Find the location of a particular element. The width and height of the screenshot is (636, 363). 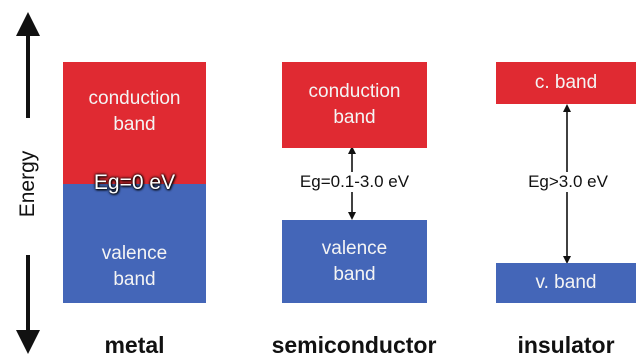

metal-gap-label: Eg=0 eV is located at coordinates (134, 182).